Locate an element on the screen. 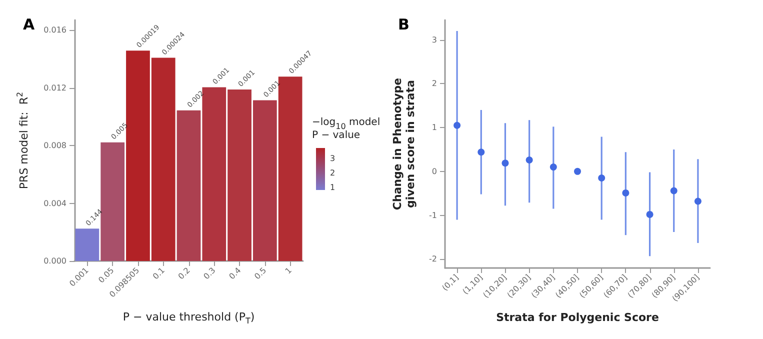  y-axis-title: Change in Phenotype given score in strata is located at coordinates (404, 144).